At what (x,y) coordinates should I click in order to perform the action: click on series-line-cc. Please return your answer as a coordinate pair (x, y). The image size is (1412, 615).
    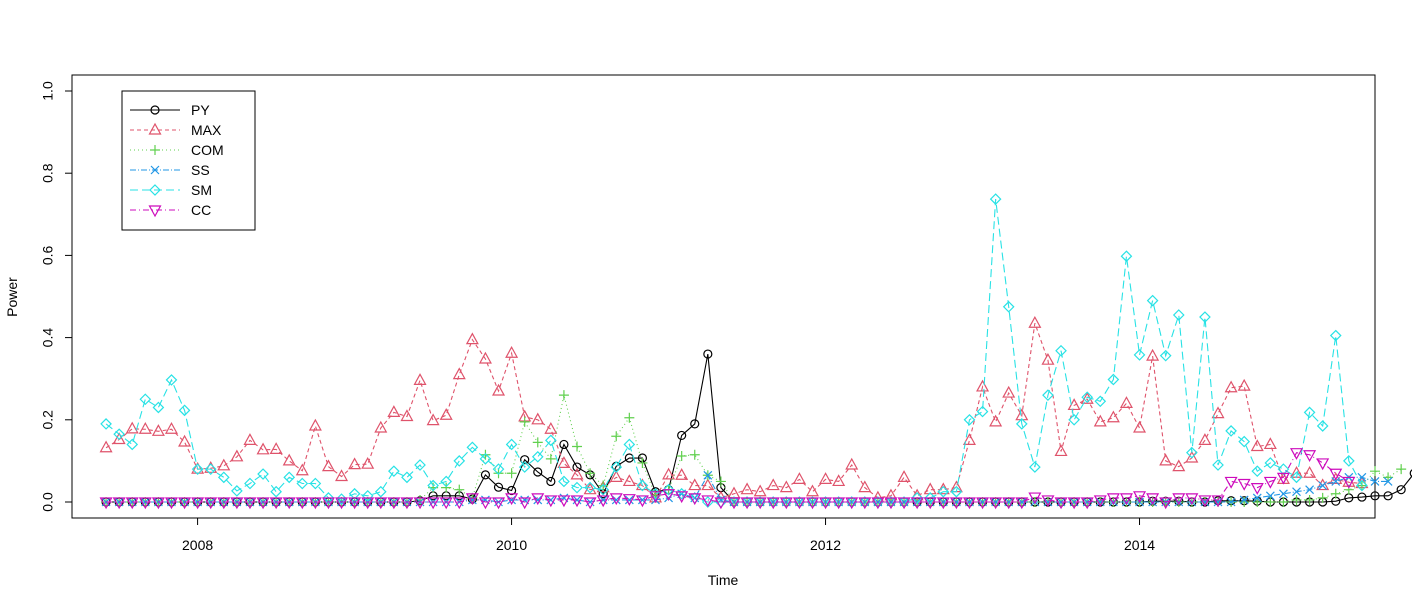
    Looking at the image, I should click on (728, 477).